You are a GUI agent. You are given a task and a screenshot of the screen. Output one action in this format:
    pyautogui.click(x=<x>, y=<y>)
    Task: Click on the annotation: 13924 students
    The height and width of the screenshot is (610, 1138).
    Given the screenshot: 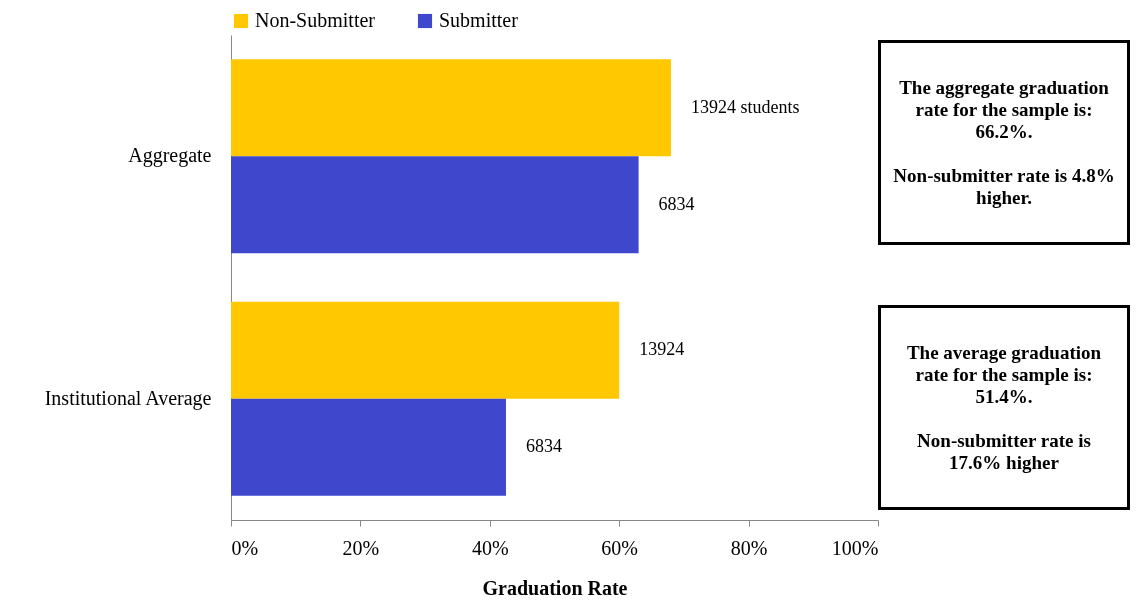 What is the action you would take?
    pyautogui.click(x=745, y=106)
    